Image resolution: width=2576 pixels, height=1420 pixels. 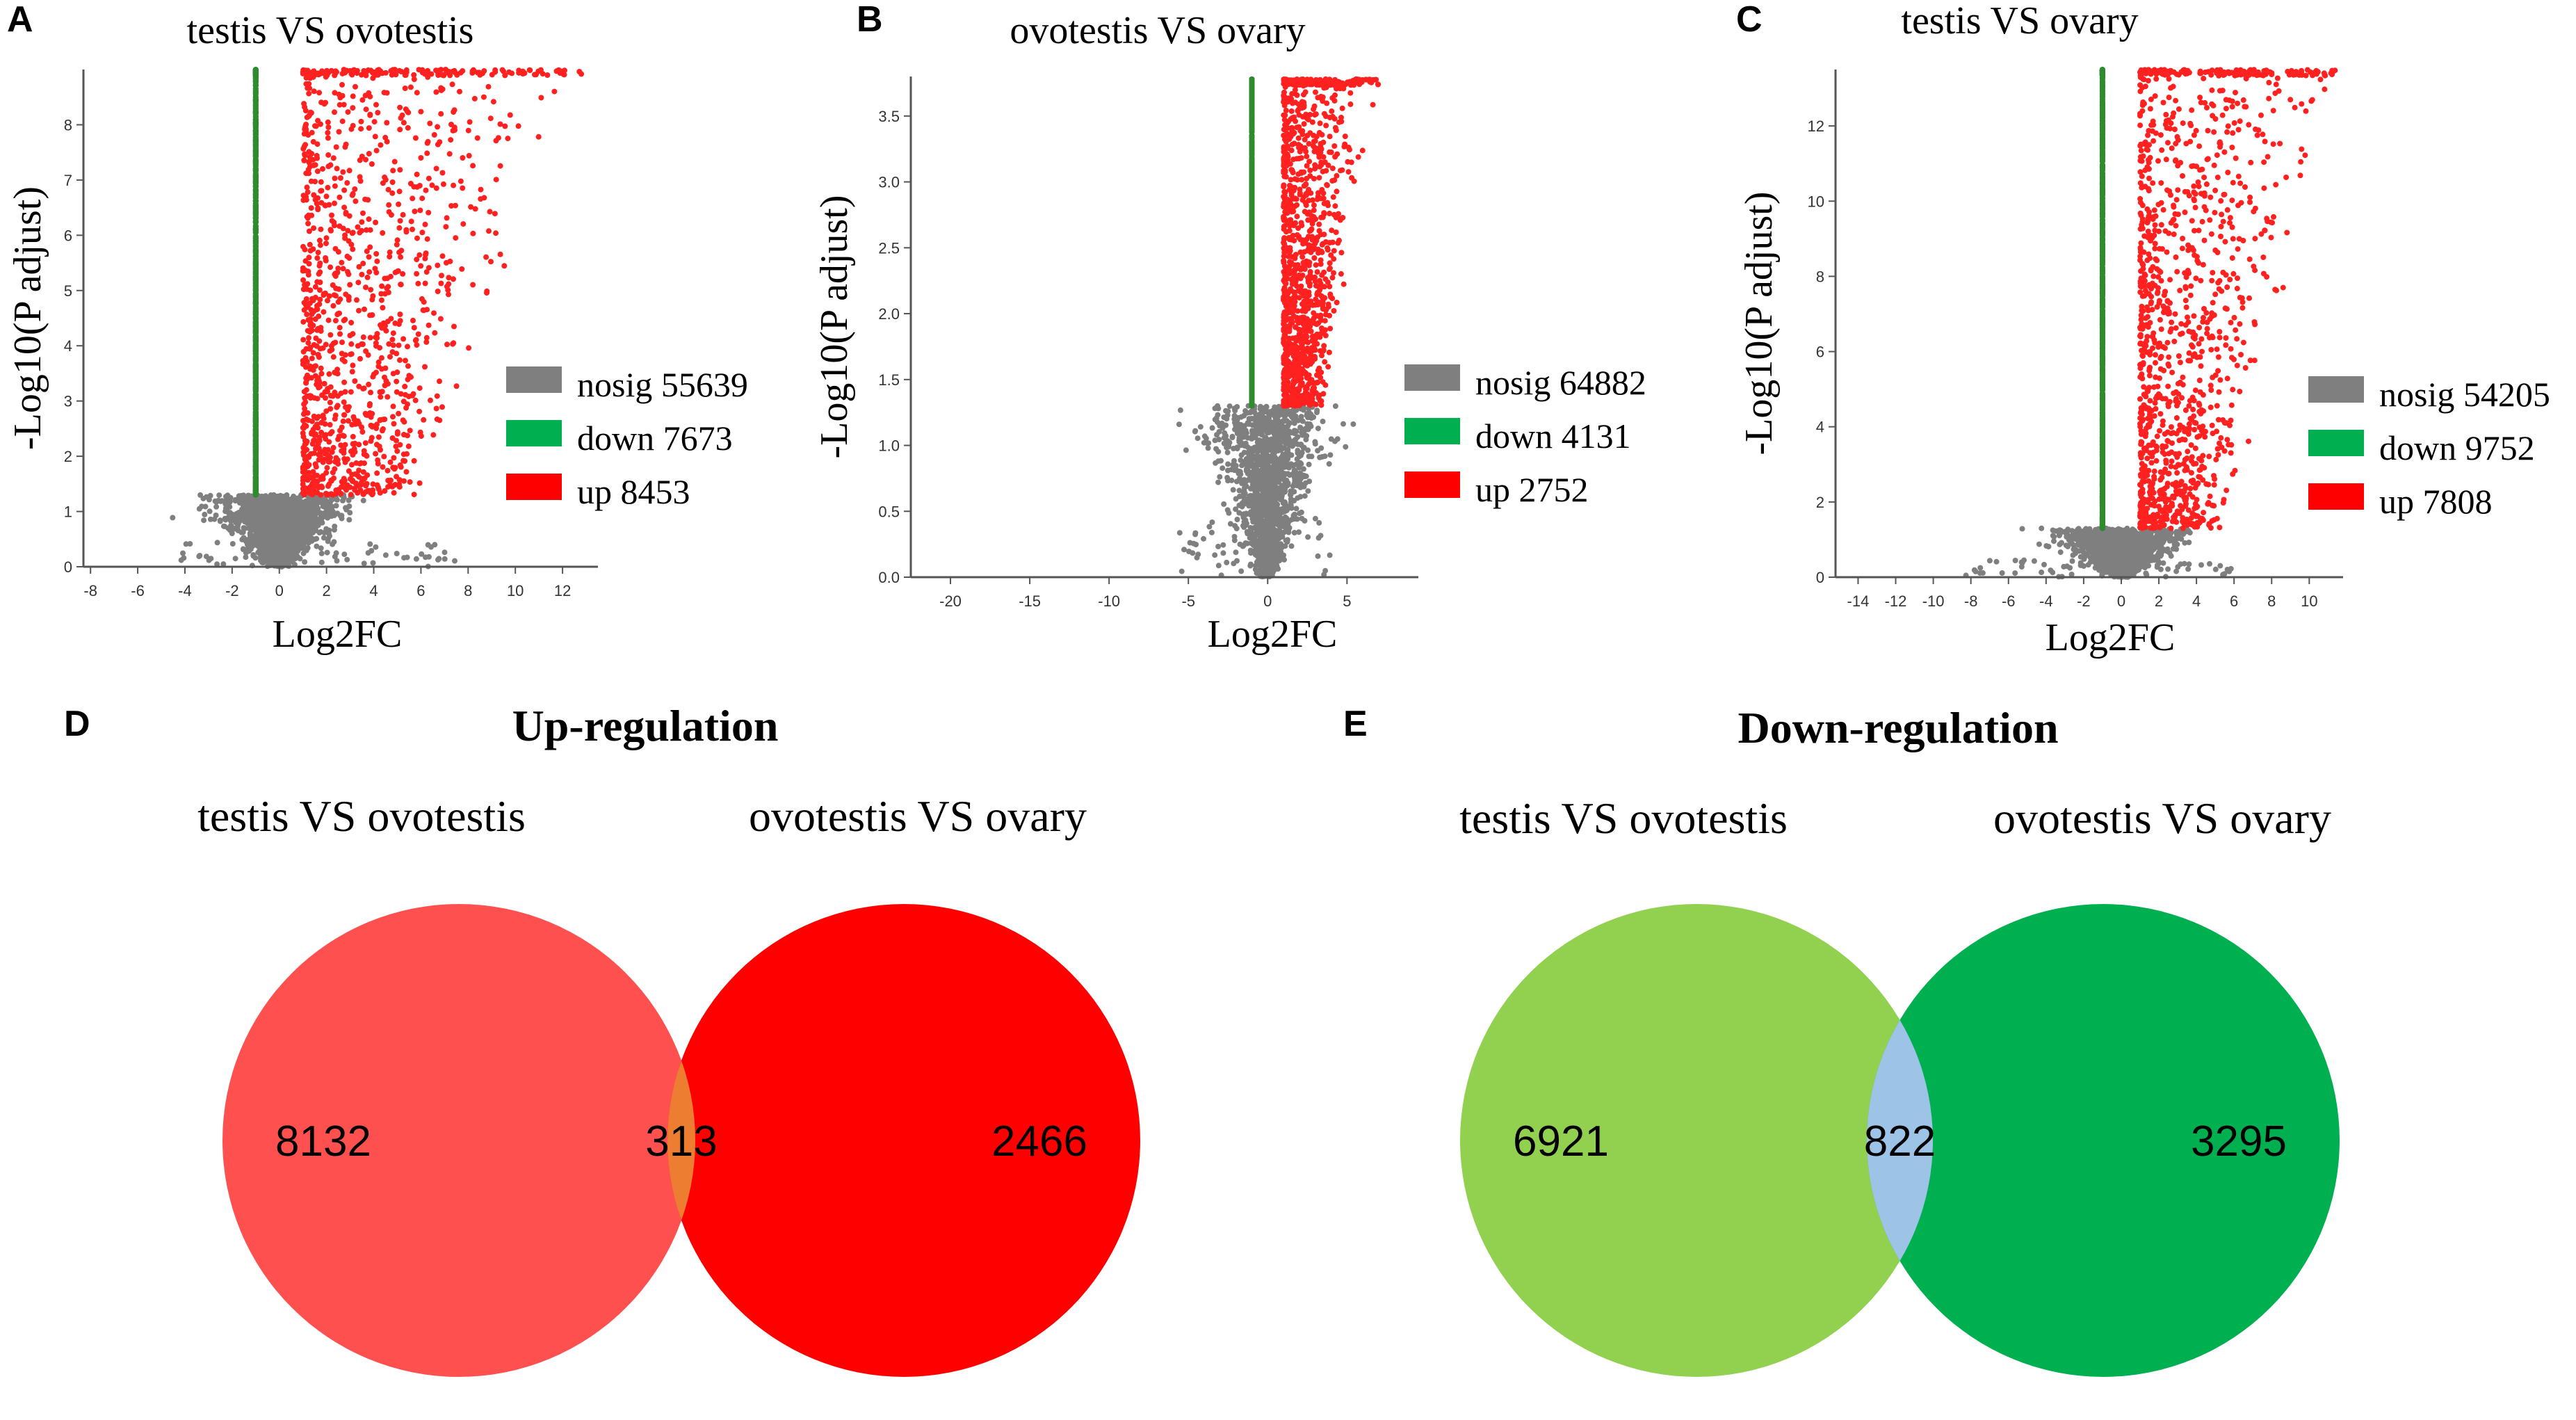 What do you see at coordinates (68, 291) in the screenshot?
I see `y-tick-label: 5` at bounding box center [68, 291].